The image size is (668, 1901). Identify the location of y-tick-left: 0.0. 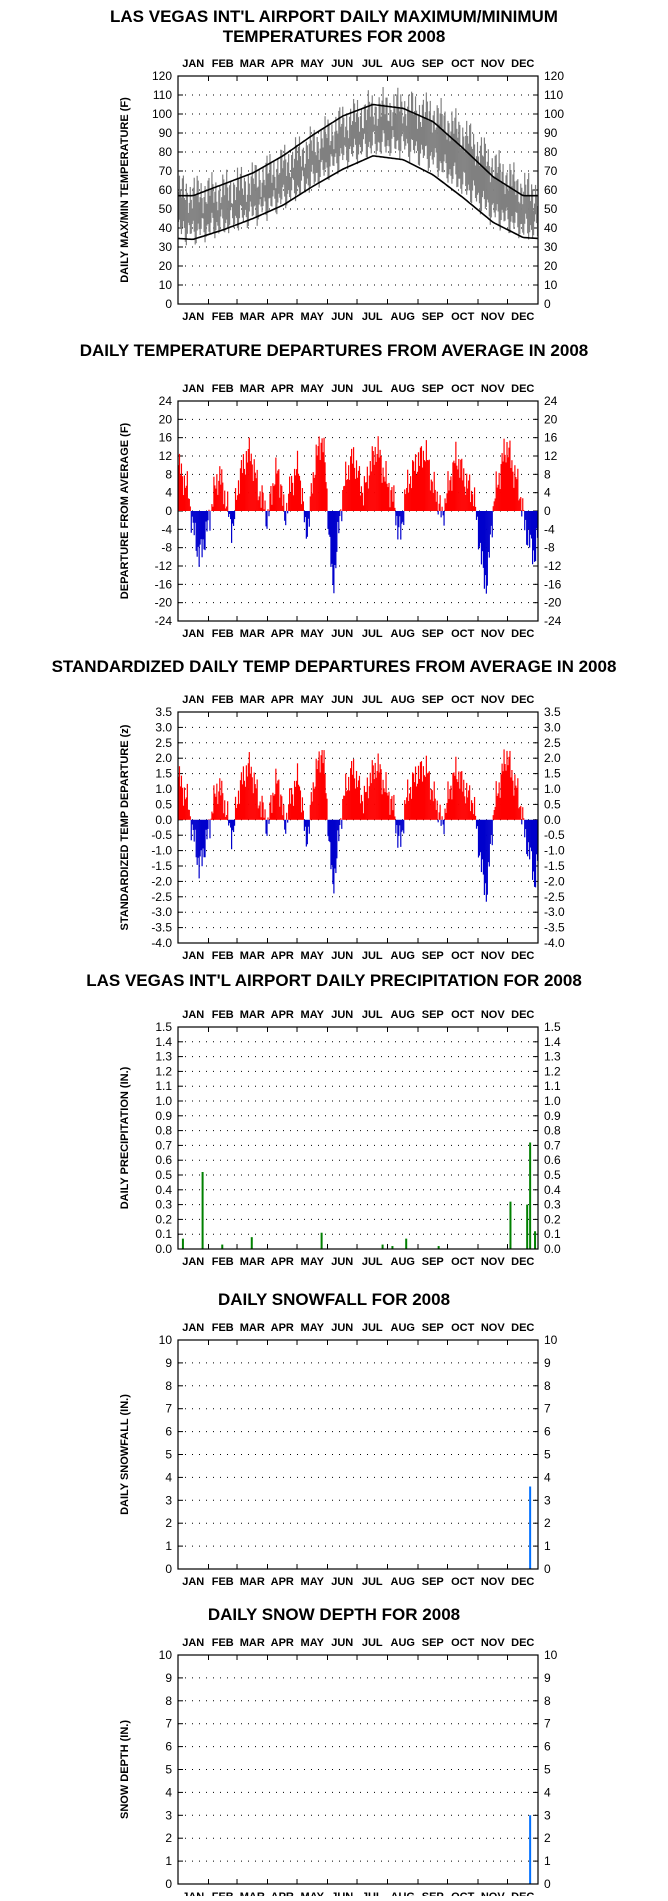
(163, 1249).